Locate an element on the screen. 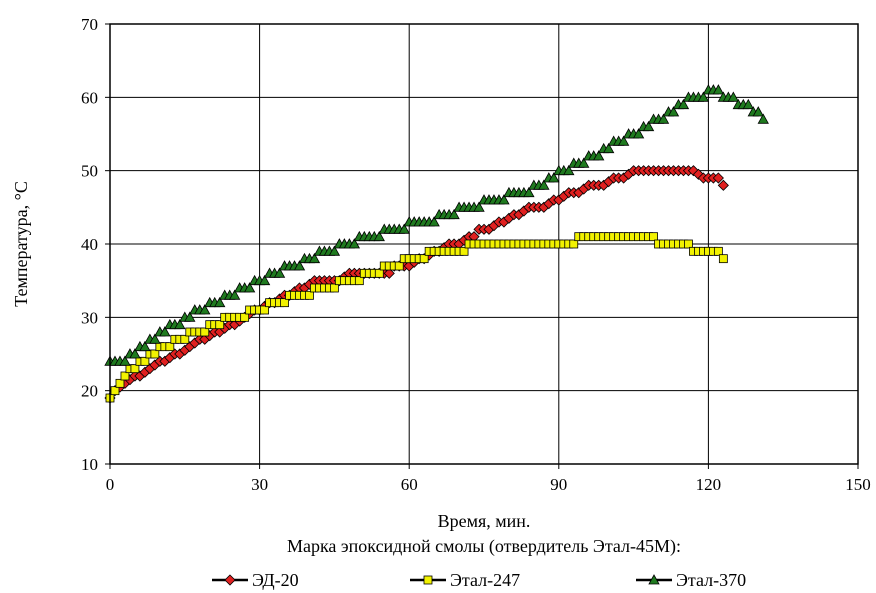  legend-item: ЭД-20 is located at coordinates (255, 580).